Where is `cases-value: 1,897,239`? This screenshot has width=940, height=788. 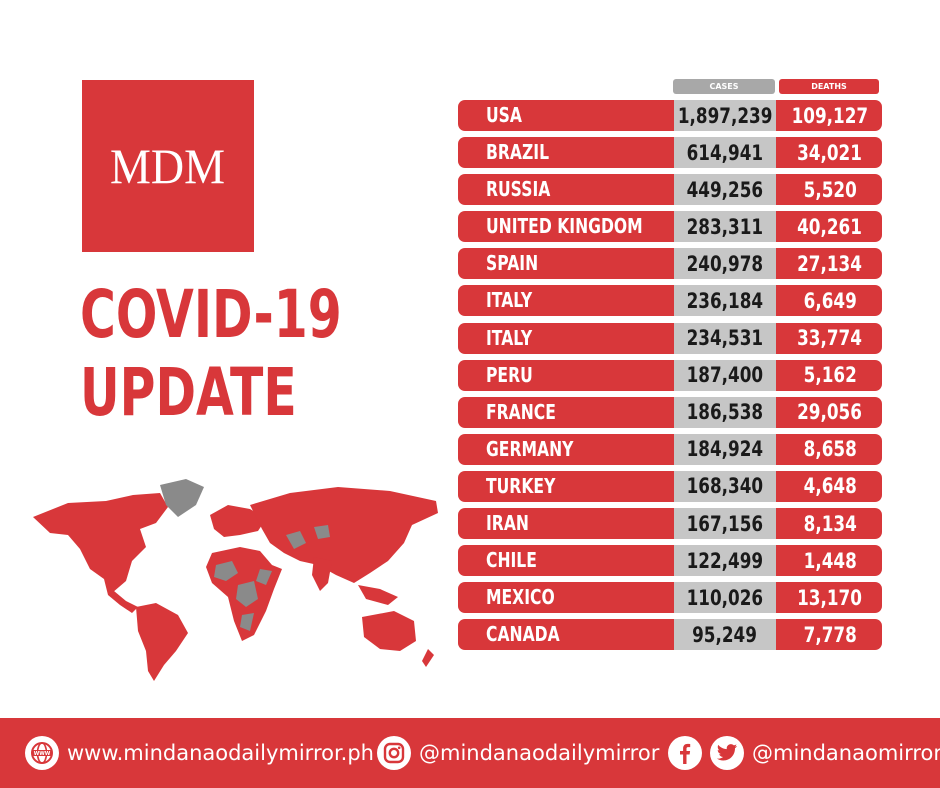
cases-value: 1,897,239 is located at coordinates (725, 115).